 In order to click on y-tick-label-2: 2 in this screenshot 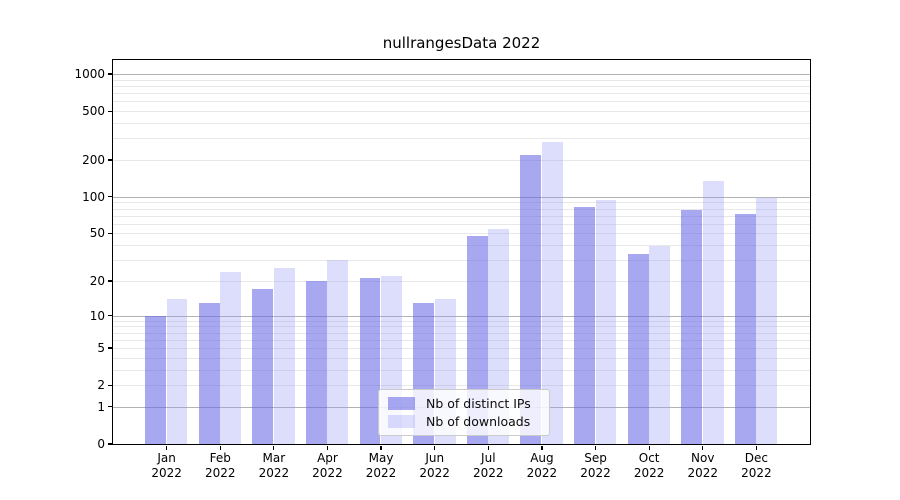, I will do `click(101, 385)`.